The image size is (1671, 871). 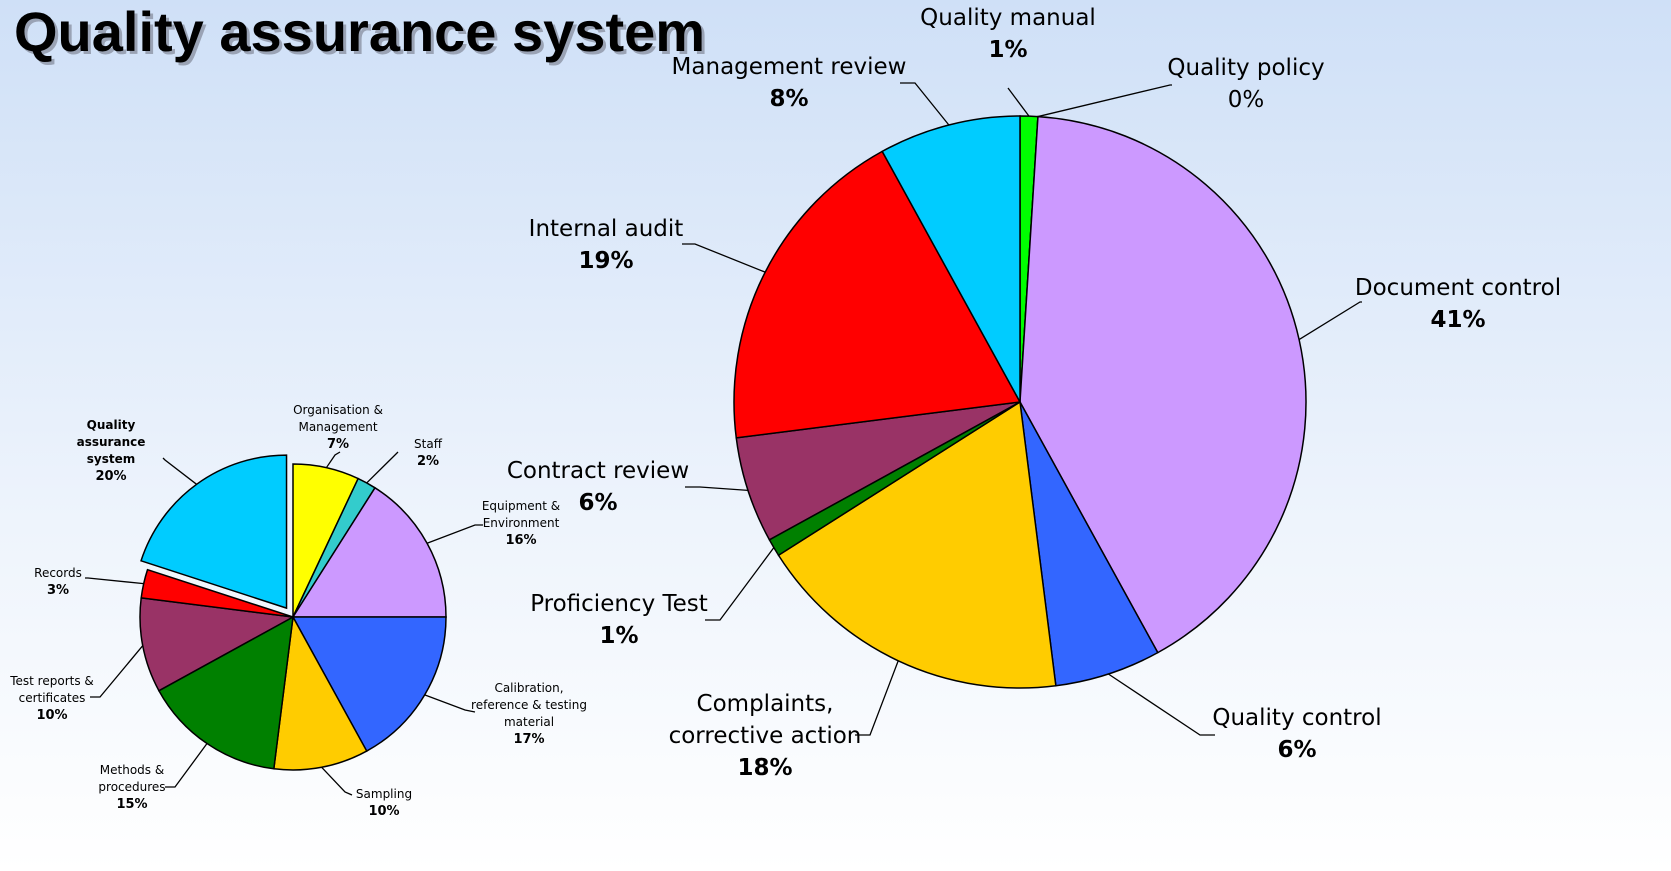 I want to click on slice-label: Quality assurance system 20%, so click(x=111, y=451).